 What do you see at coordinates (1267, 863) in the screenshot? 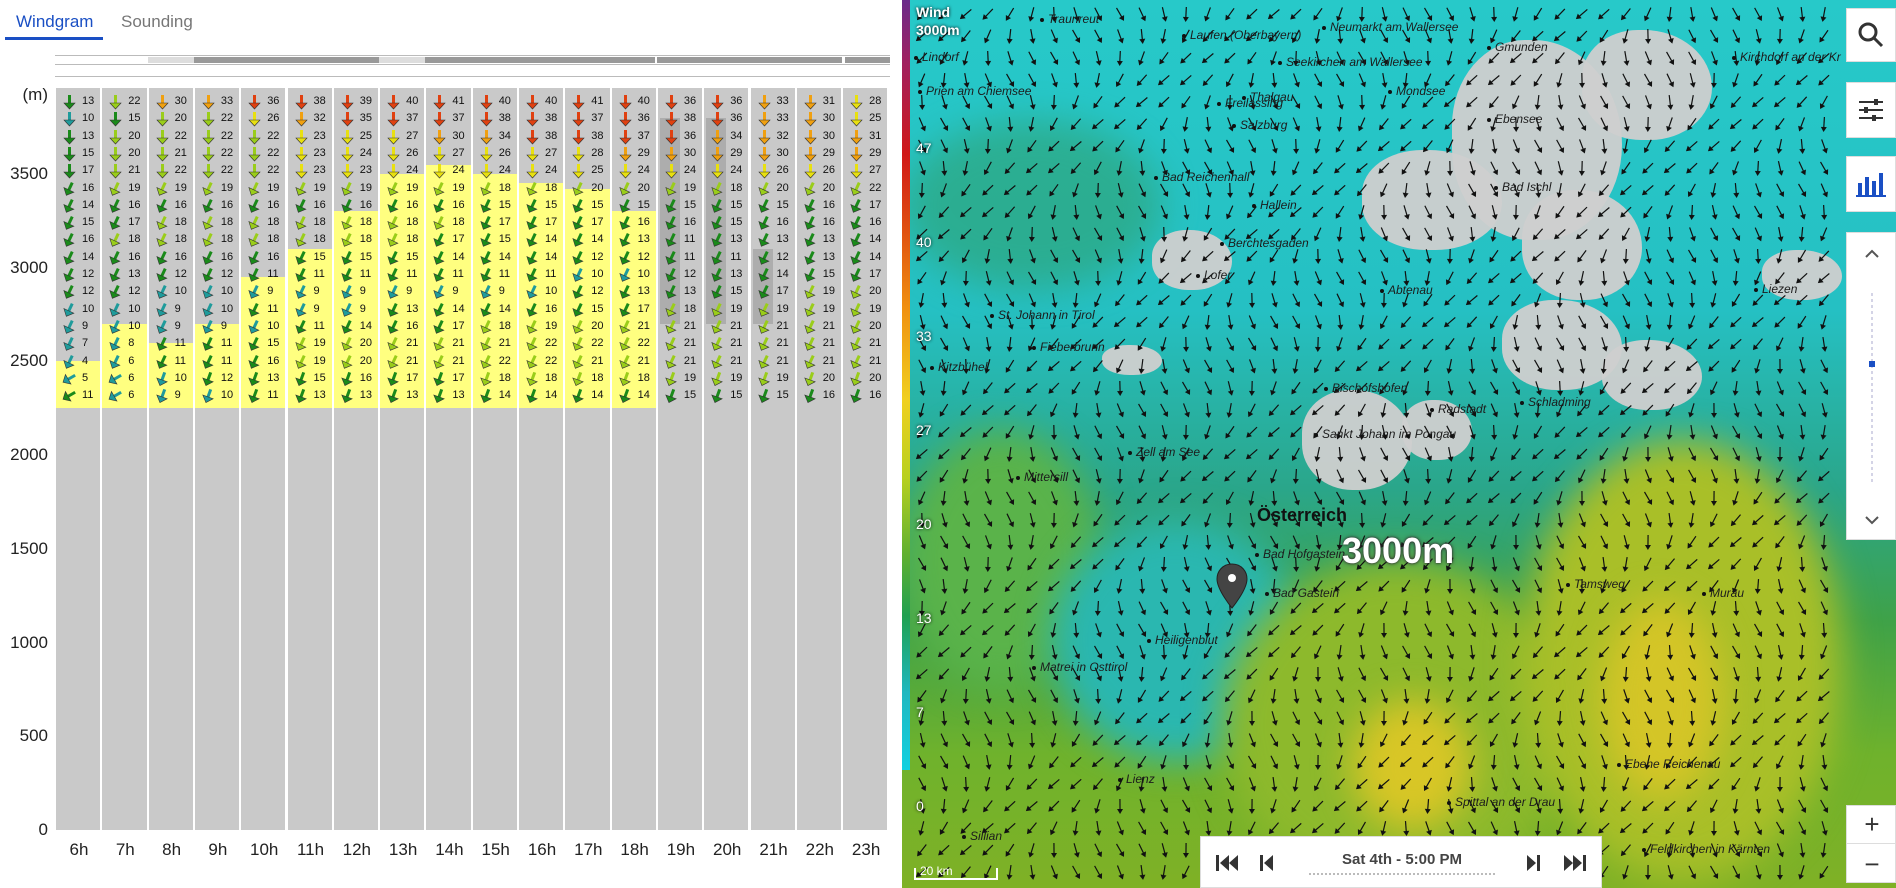
I see `step-back-icon` at bounding box center [1267, 863].